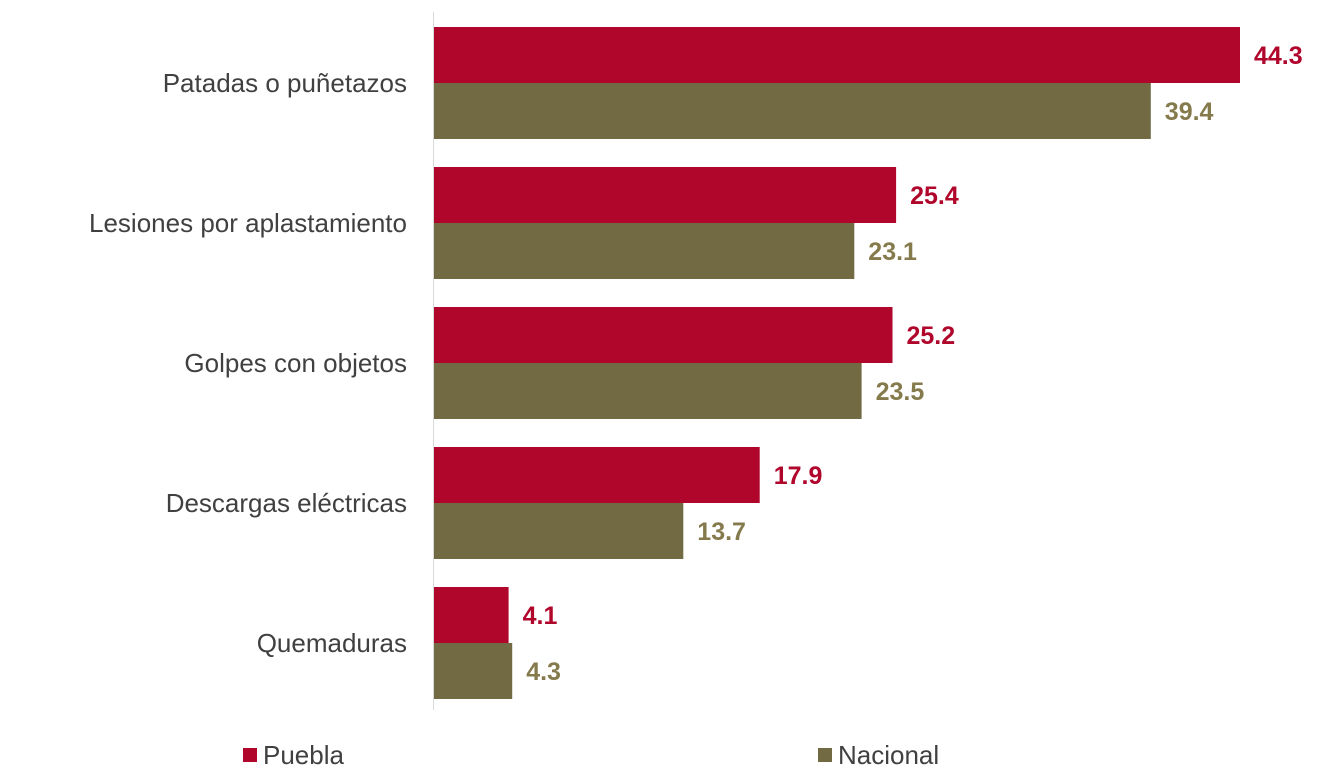  I want to click on bar-puebla-quemaduras, so click(471, 615).